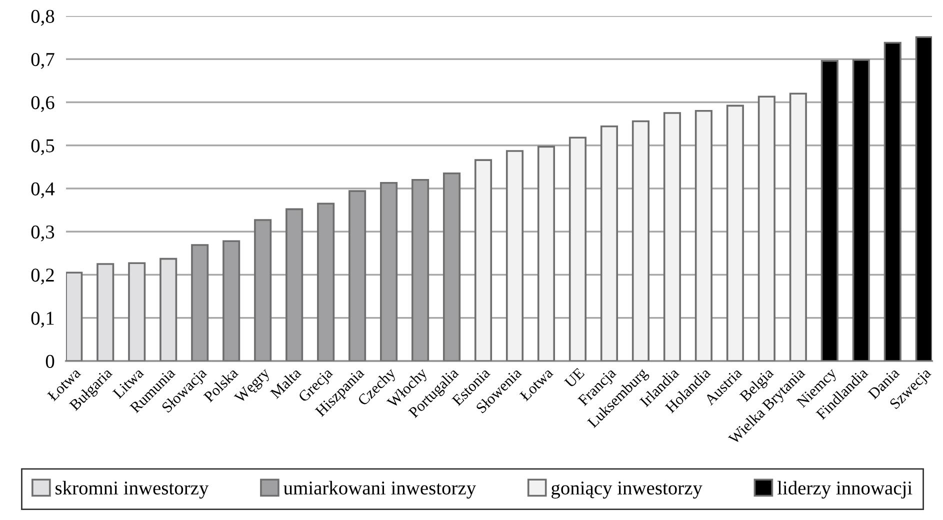  I want to click on legend-label: skromni inwestorzy, so click(132, 489).